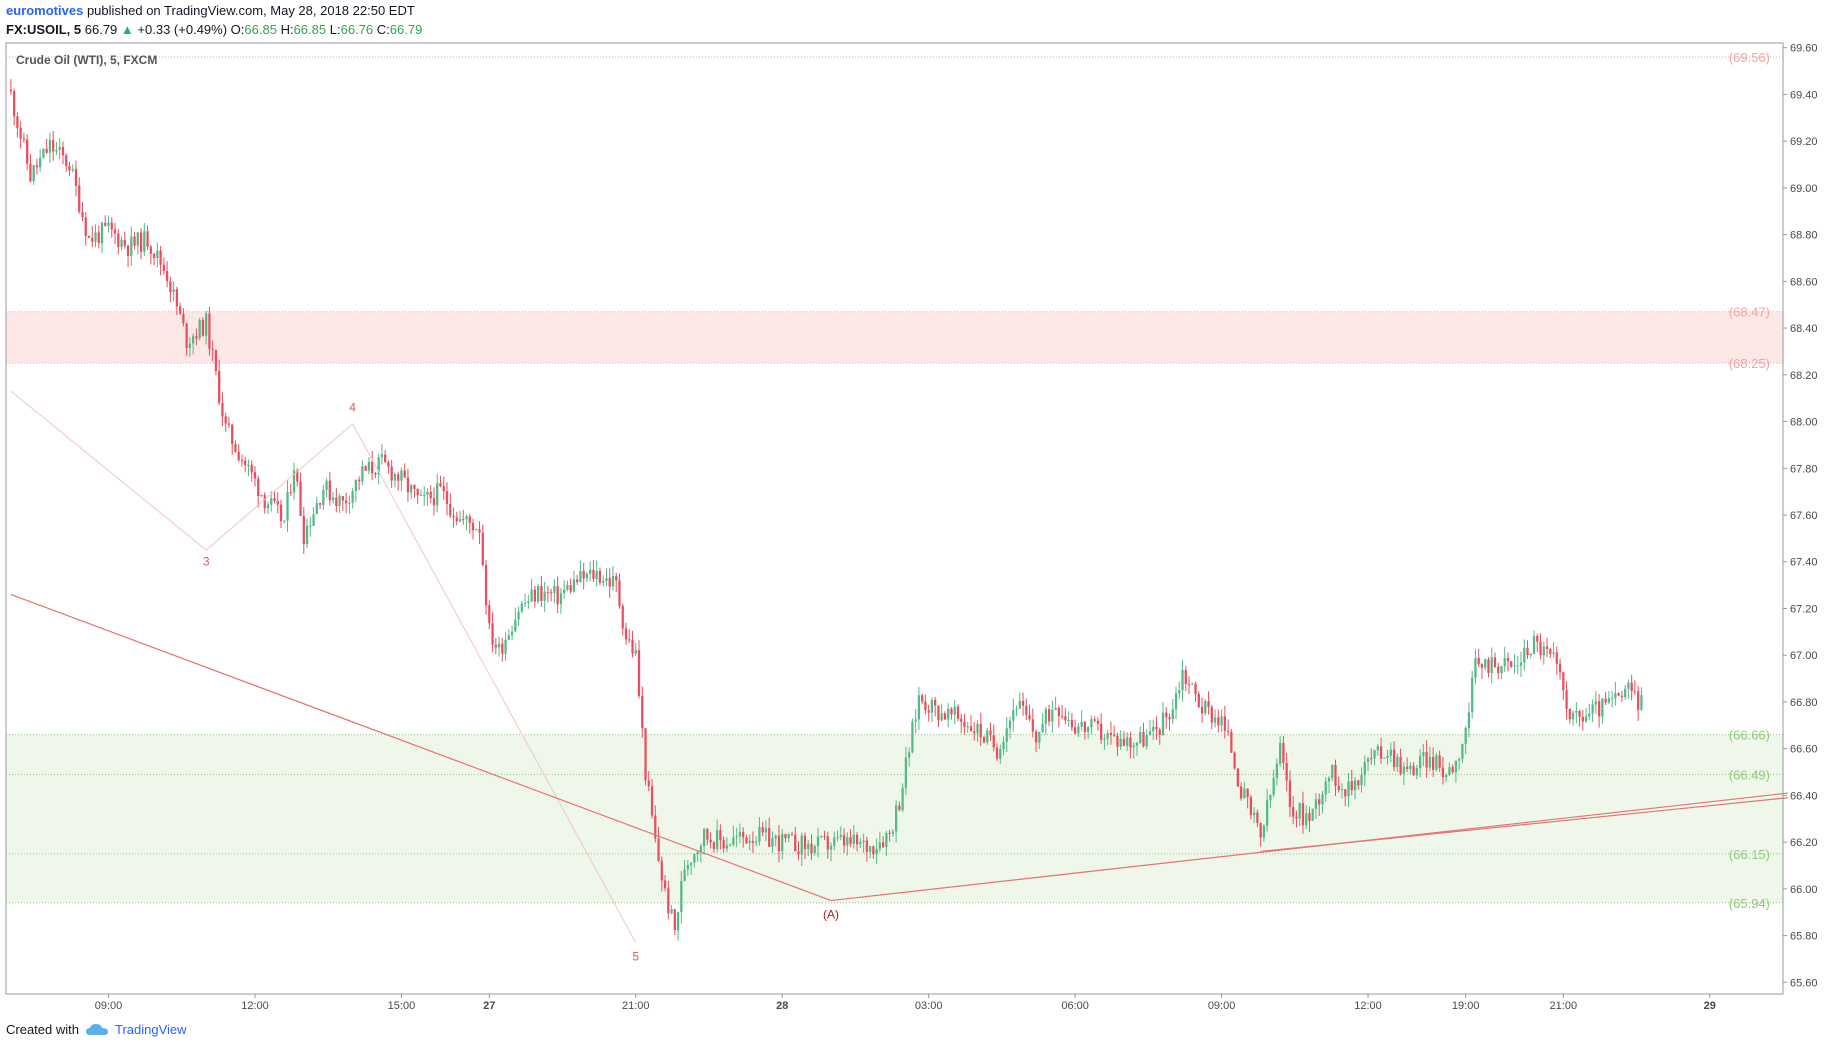  What do you see at coordinates (260, 29) in the screenshot?
I see `open-value: 66.85` at bounding box center [260, 29].